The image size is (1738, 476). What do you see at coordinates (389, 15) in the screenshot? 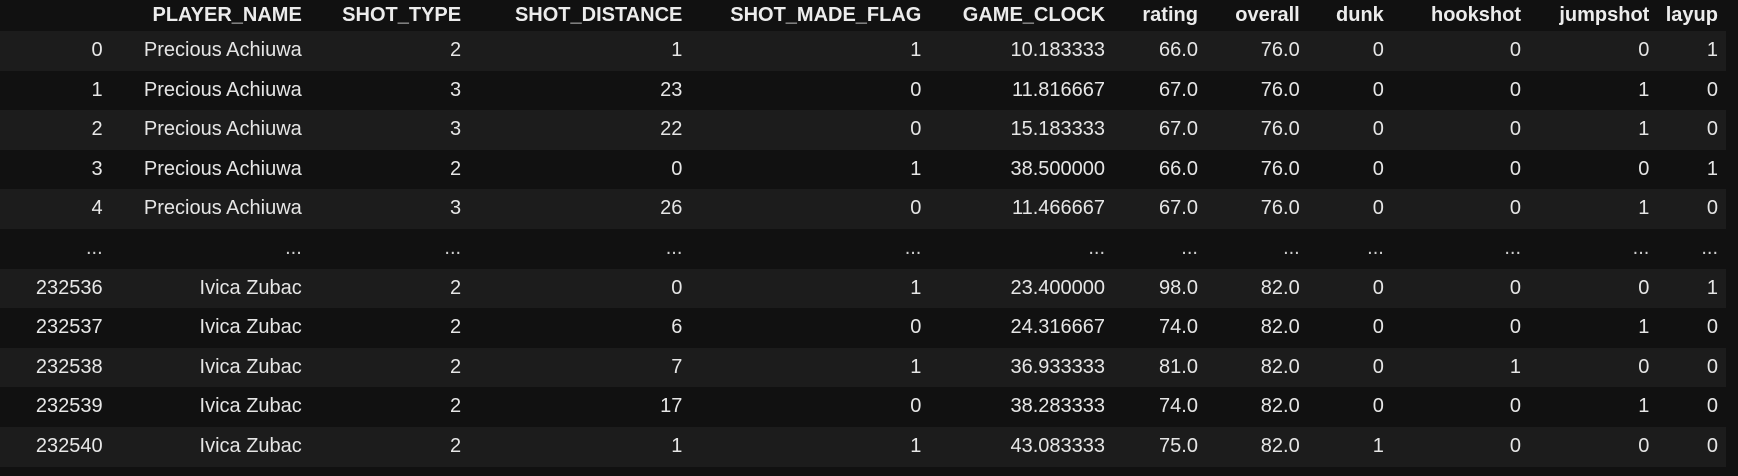
I see `column-header-shot-type: SHOT_TYPE` at bounding box center [389, 15].